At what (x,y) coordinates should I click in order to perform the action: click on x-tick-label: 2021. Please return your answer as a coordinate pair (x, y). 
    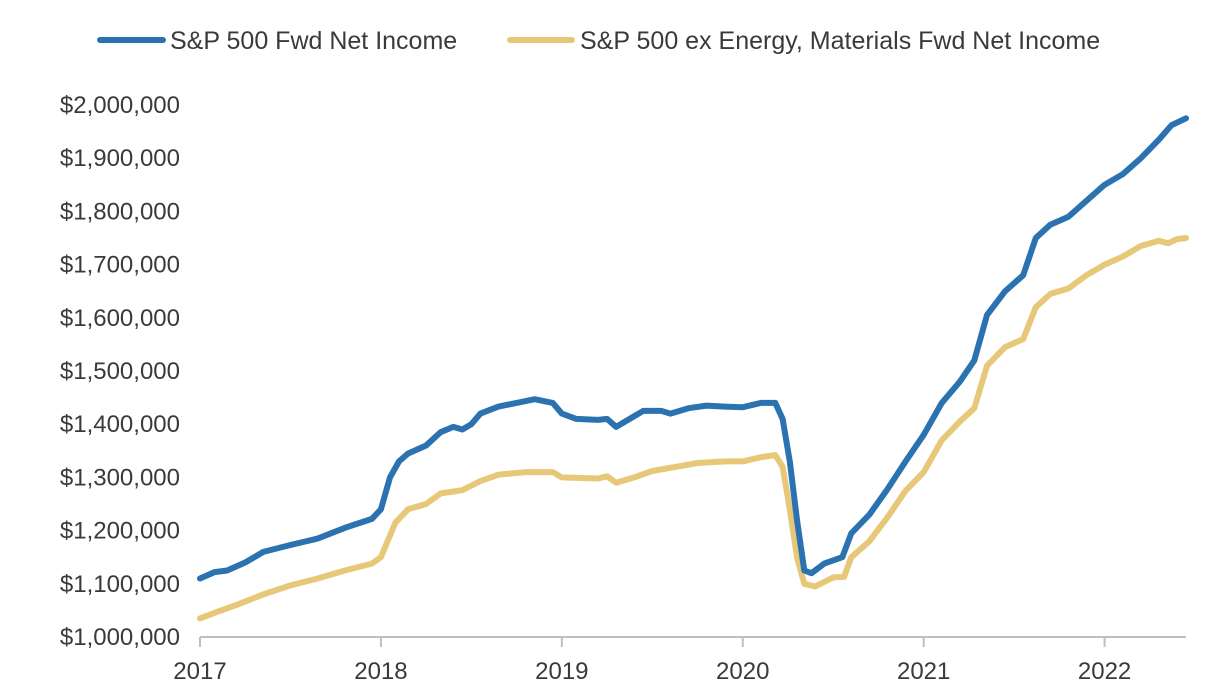
    Looking at the image, I should click on (923, 671).